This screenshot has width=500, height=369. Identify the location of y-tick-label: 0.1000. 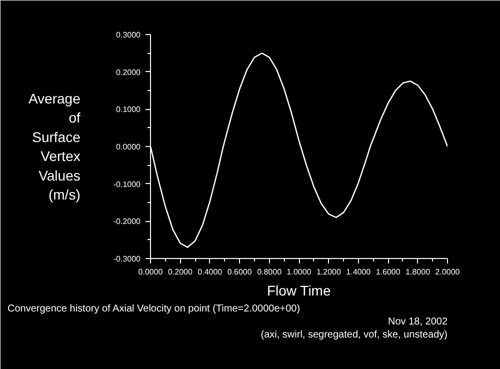
(129, 109).